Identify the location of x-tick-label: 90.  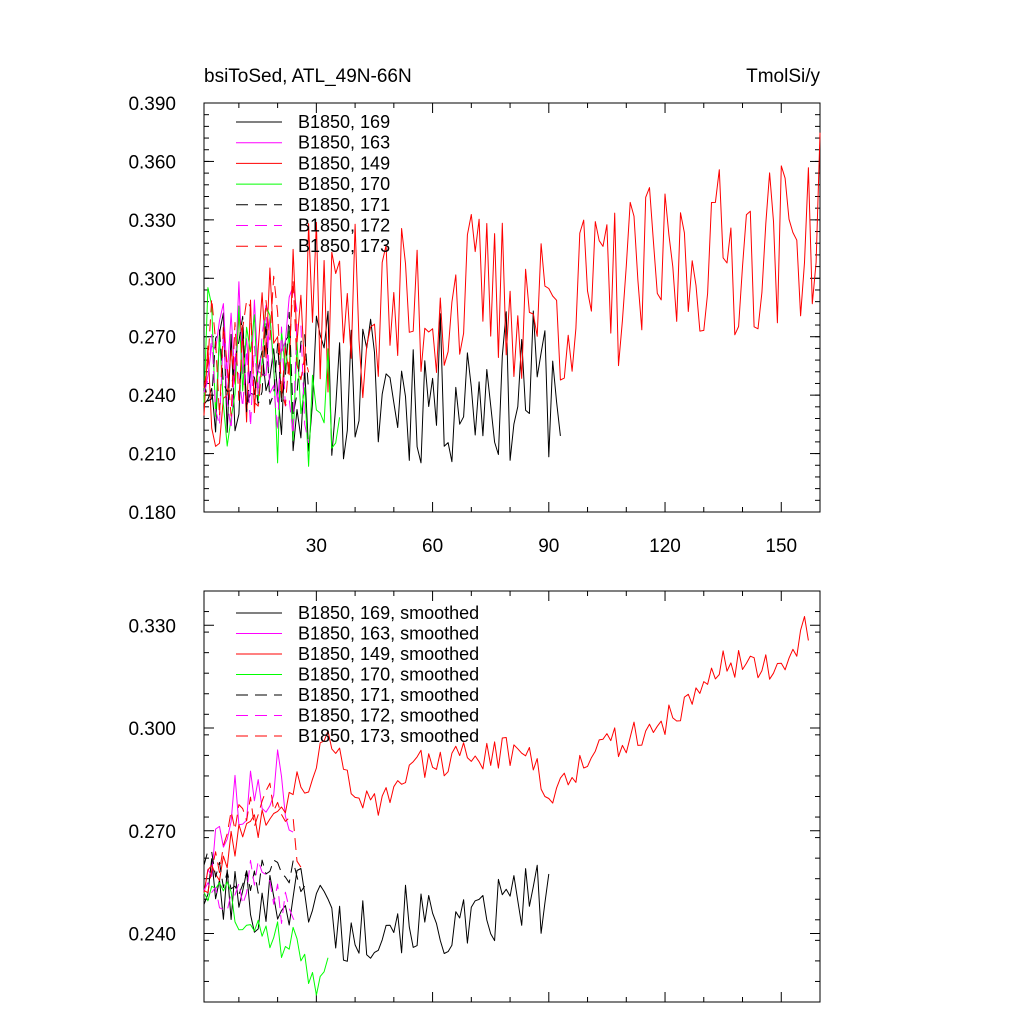
(548, 546).